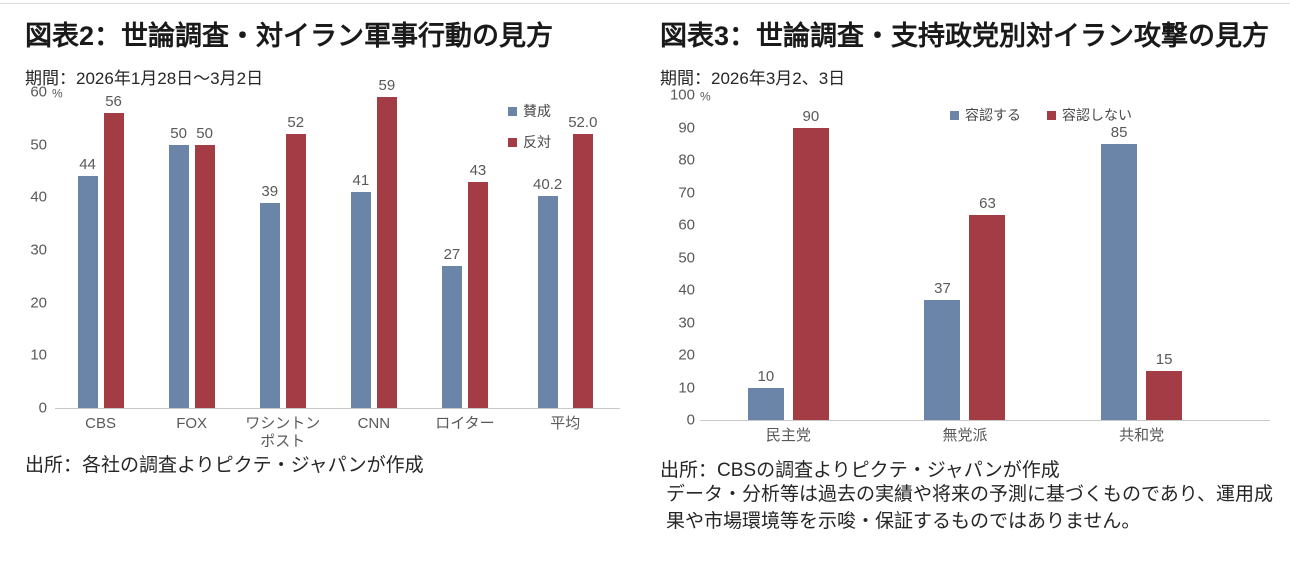 Image resolution: width=1290 pixels, height=562 pixels. Describe the element at coordinates (993, 115) in the screenshot. I see `legend-label: 容認する` at that location.